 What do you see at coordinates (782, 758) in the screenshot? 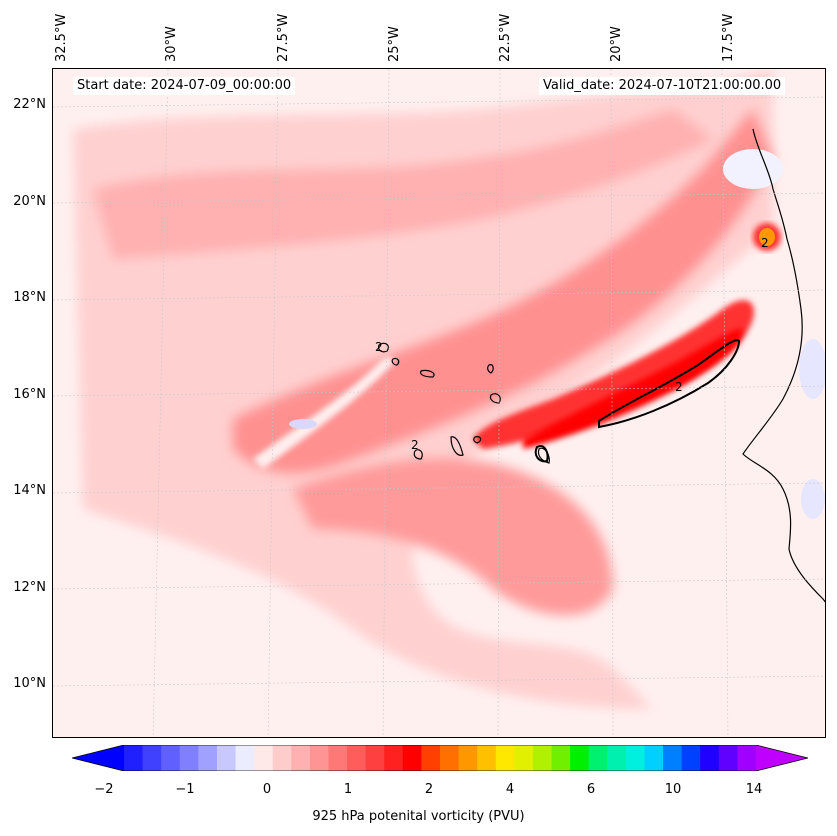
I see `colorbar-extend-high` at bounding box center [782, 758].